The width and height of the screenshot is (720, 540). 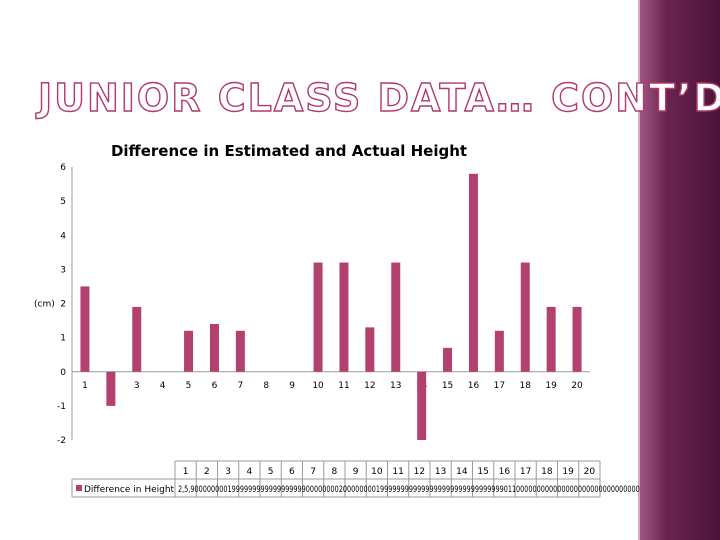 What do you see at coordinates (679, 270) in the screenshot?
I see `decorative-side-band` at bounding box center [679, 270].